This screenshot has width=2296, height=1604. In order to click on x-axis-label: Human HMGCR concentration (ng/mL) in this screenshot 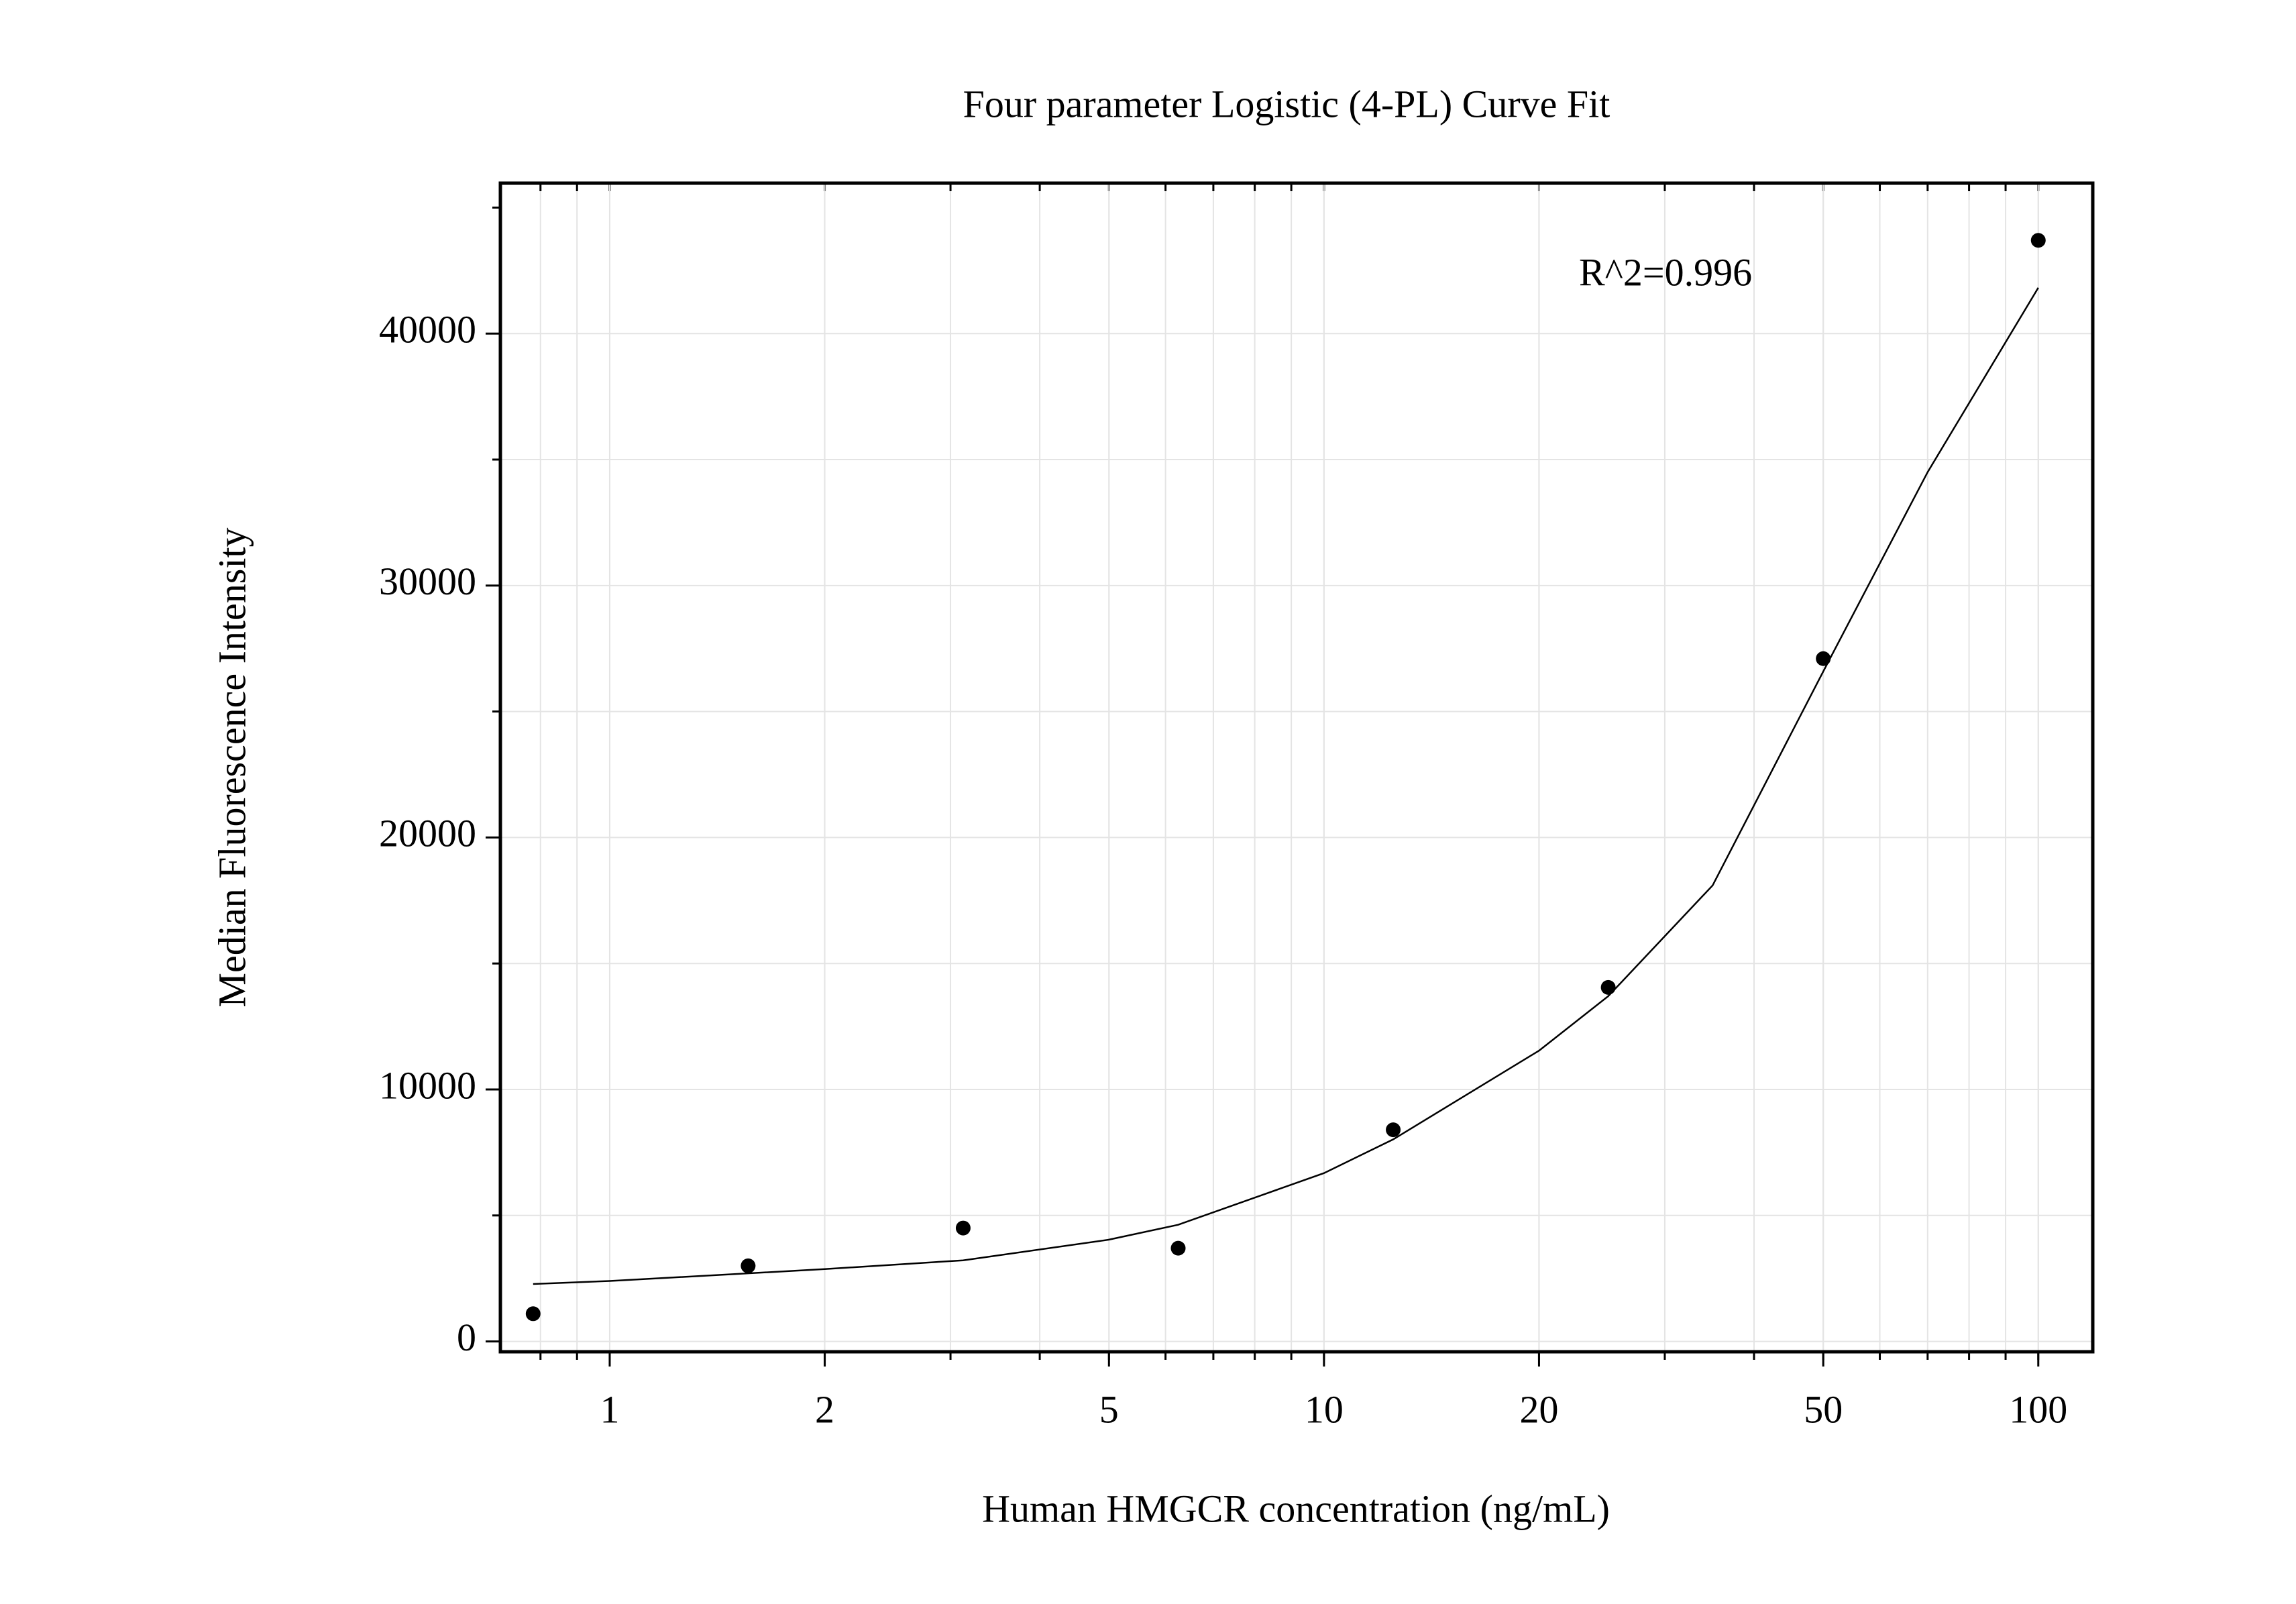, I will do `click(1296, 1508)`.